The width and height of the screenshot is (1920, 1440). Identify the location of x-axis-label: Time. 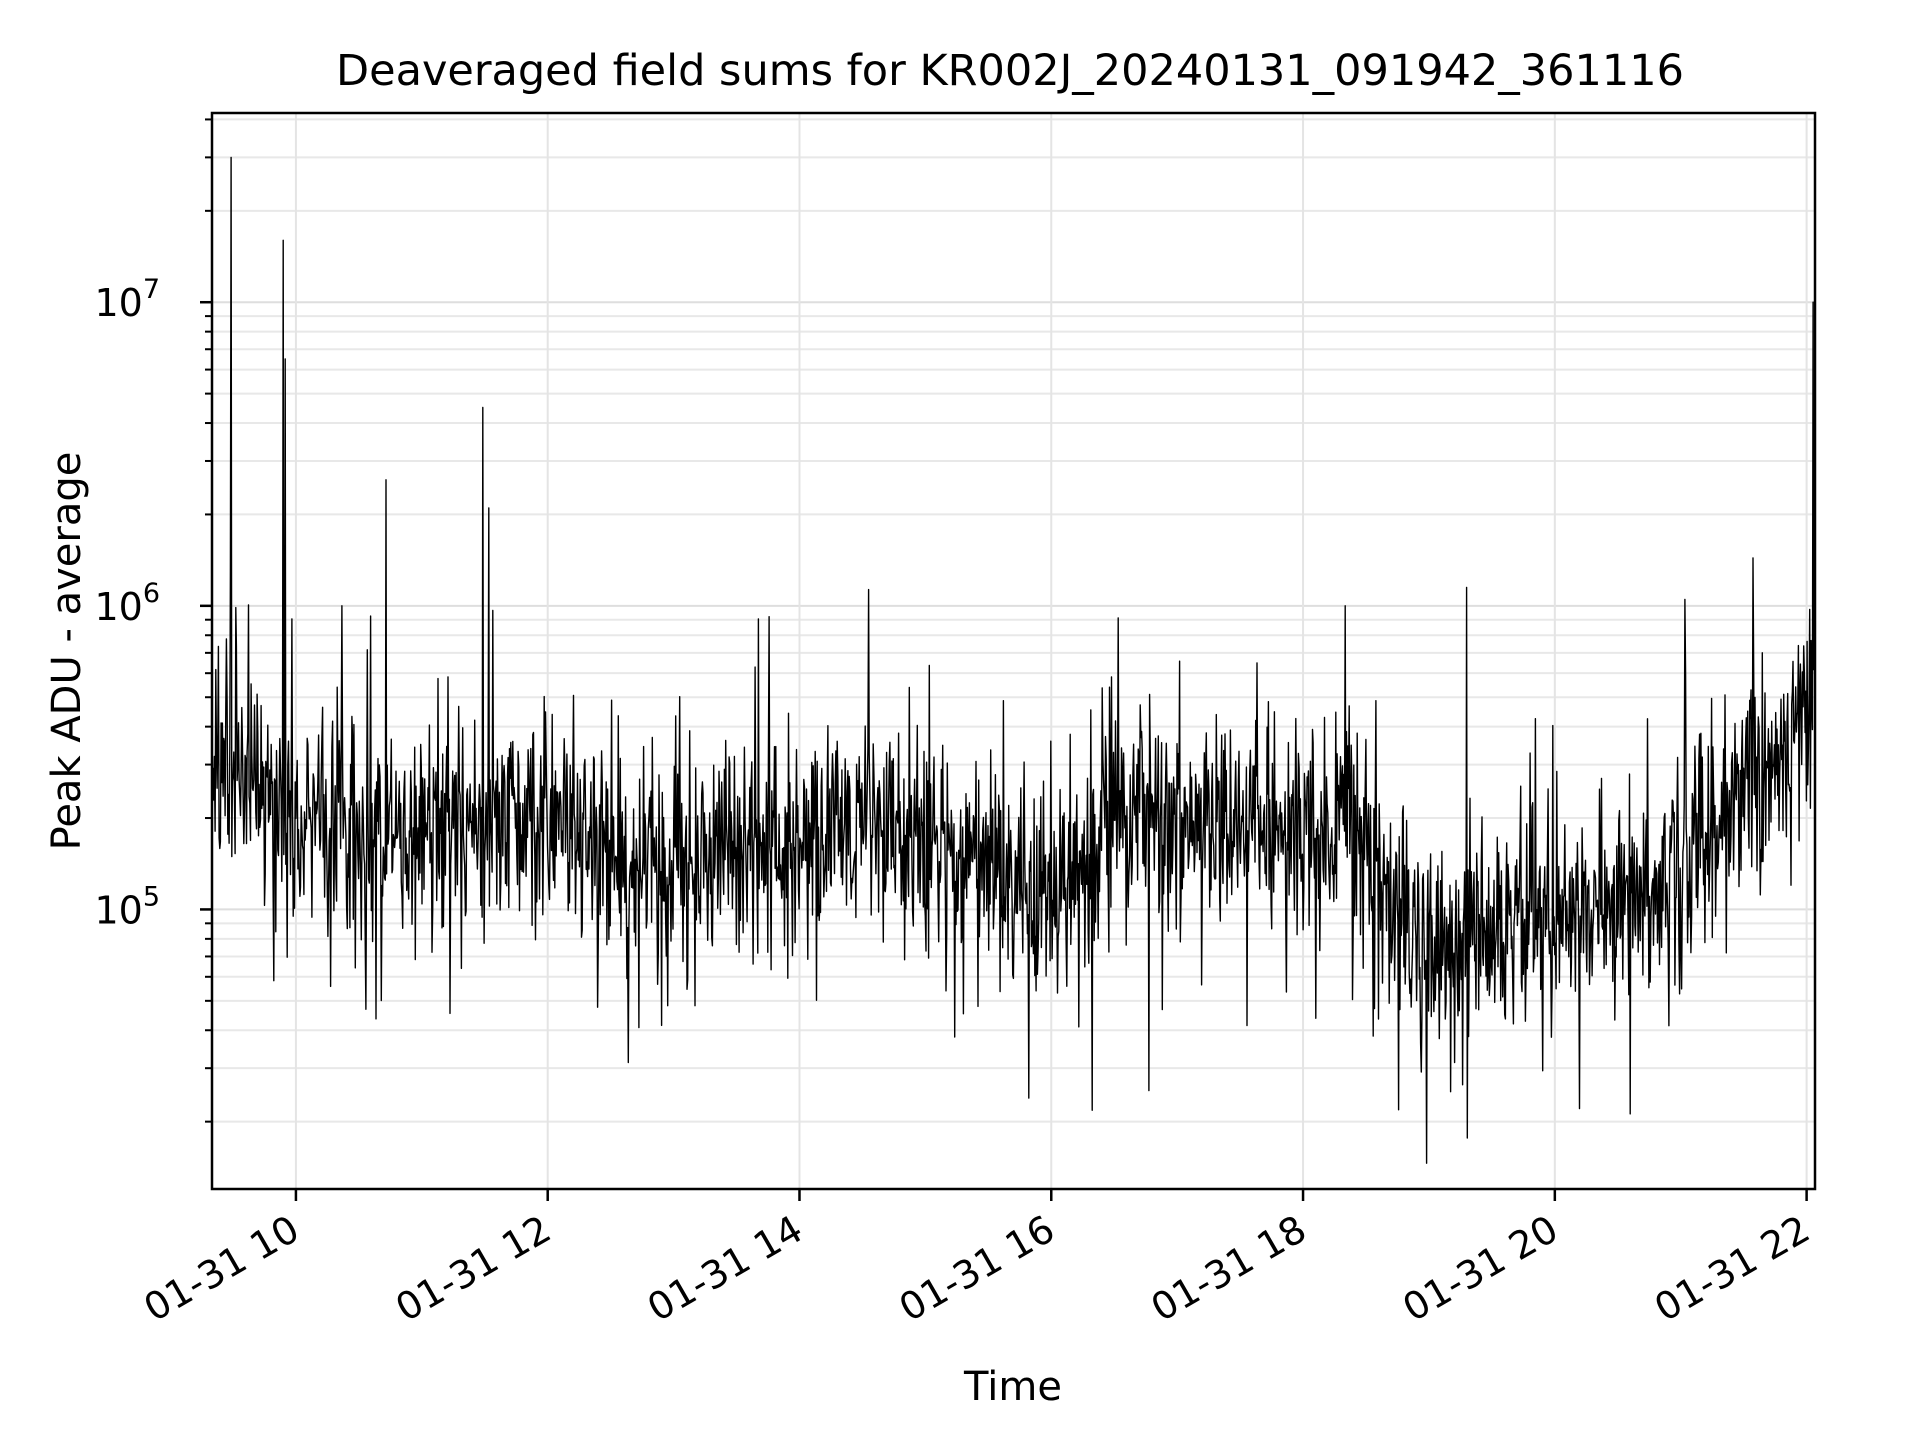
(1012, 1387).